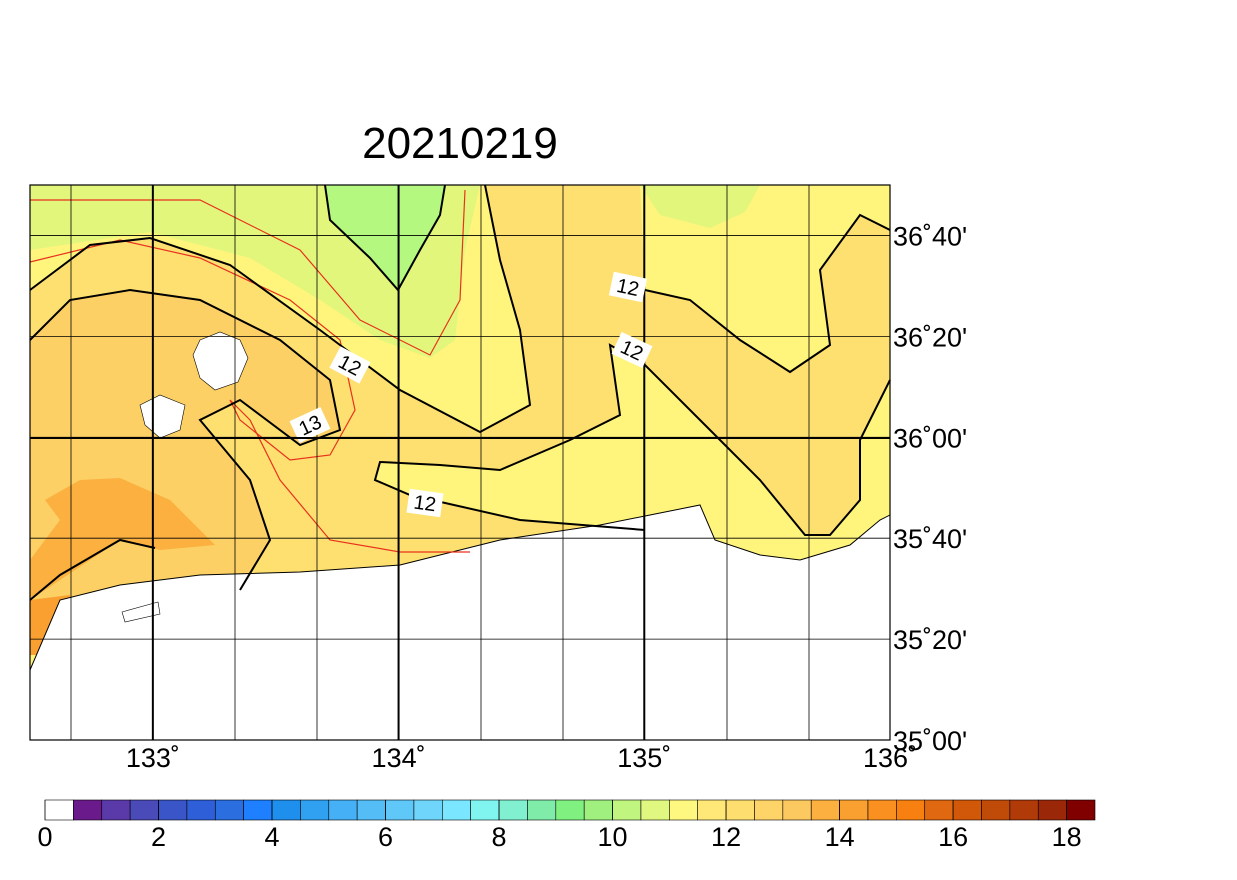 The height and width of the screenshot is (880, 1237). What do you see at coordinates (158, 837) in the screenshot?
I see `colorbar-label: 2` at bounding box center [158, 837].